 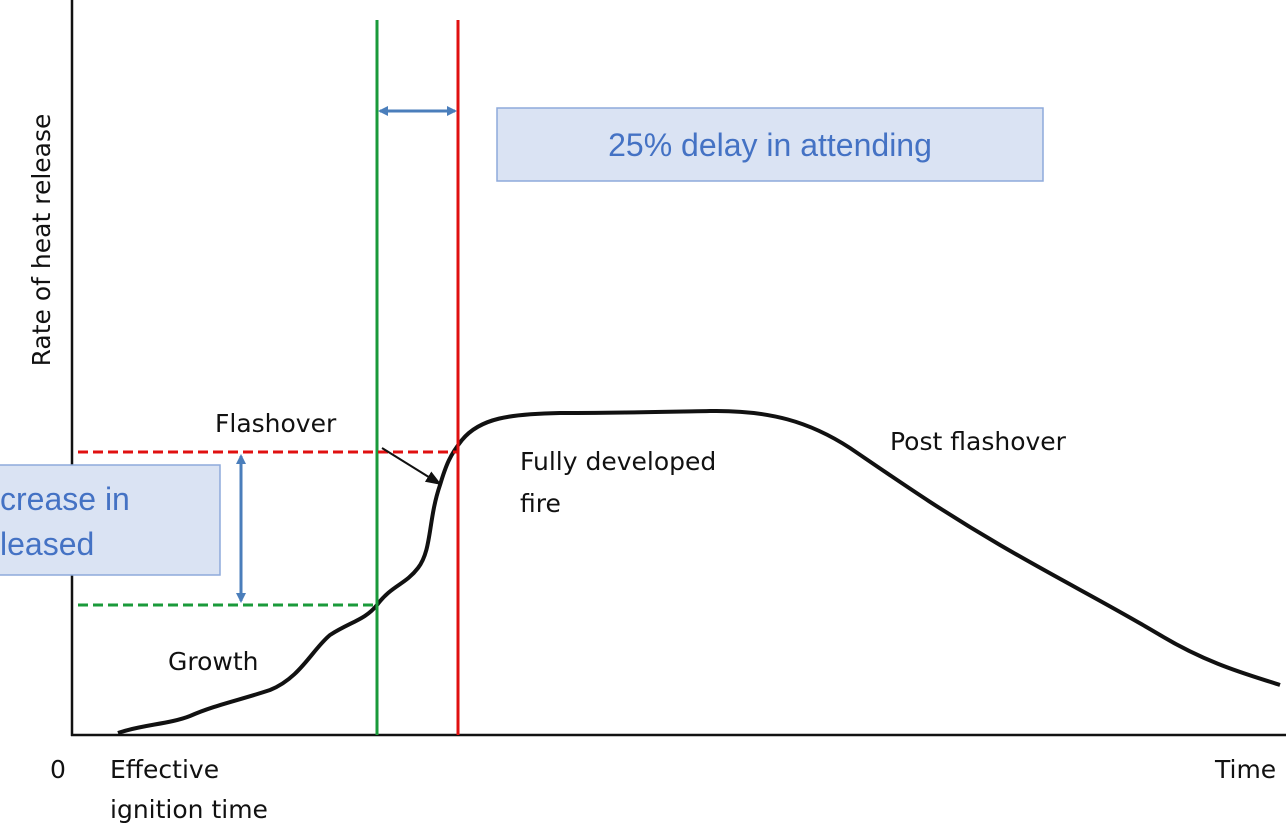 I want to click on increase-text: leased, so click(x=47, y=544).